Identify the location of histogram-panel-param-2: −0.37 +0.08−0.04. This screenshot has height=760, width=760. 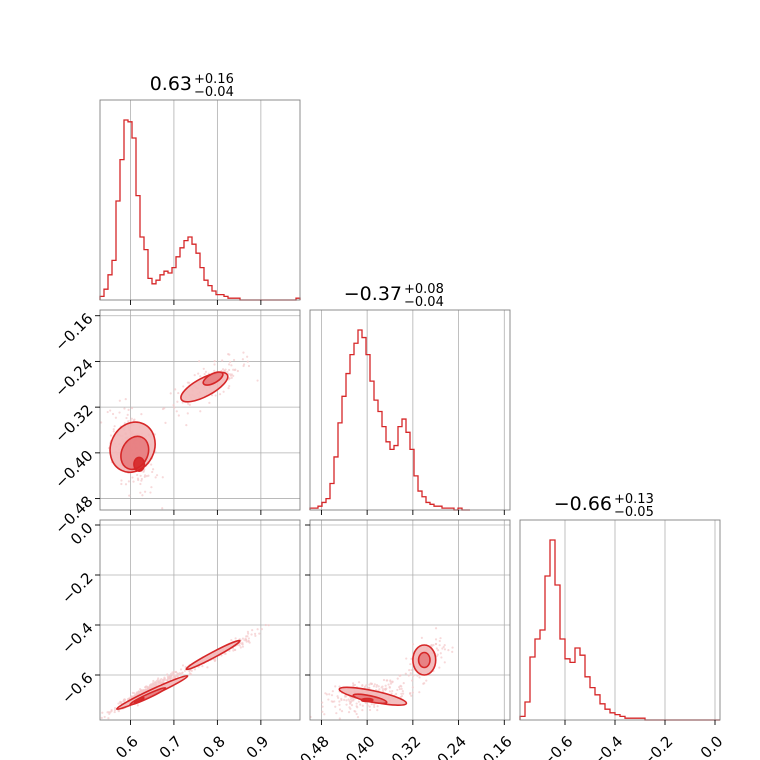
(410, 398).